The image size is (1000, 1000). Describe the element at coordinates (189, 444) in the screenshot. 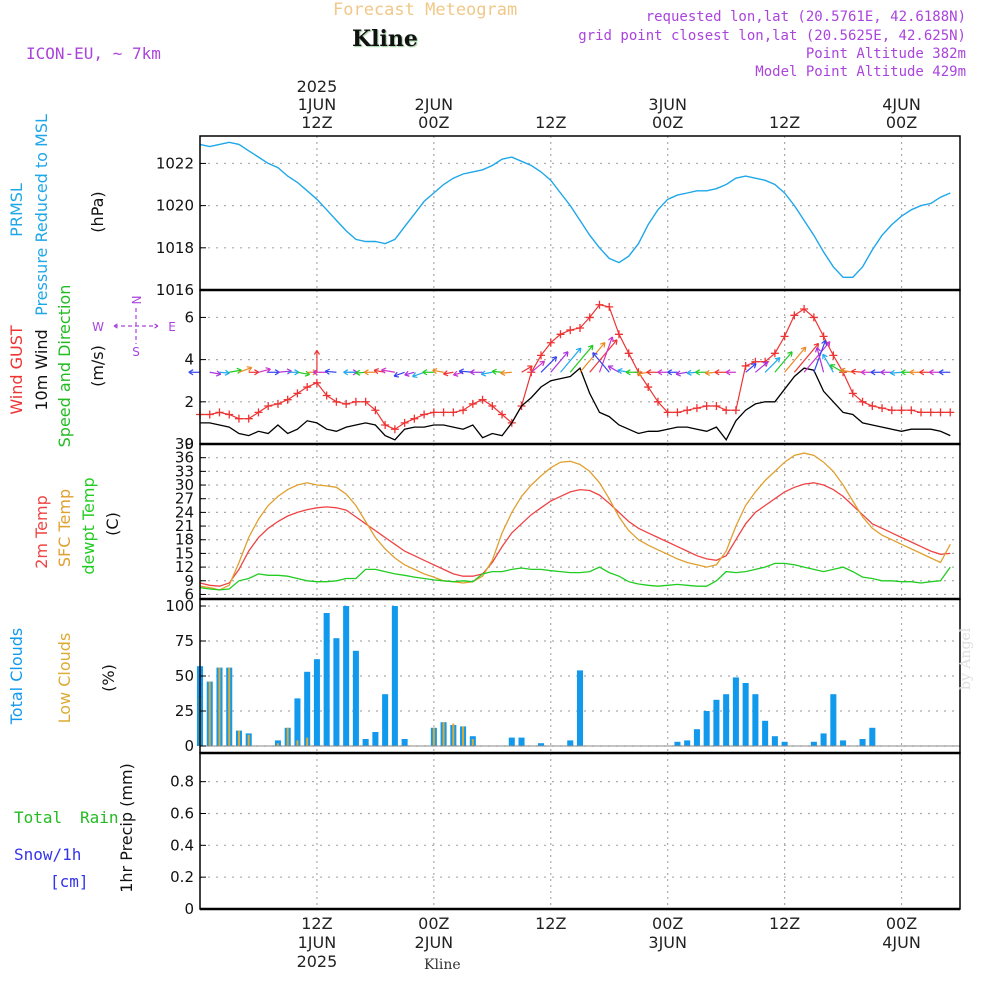

I see `wind-y-tick-label: 0` at that location.